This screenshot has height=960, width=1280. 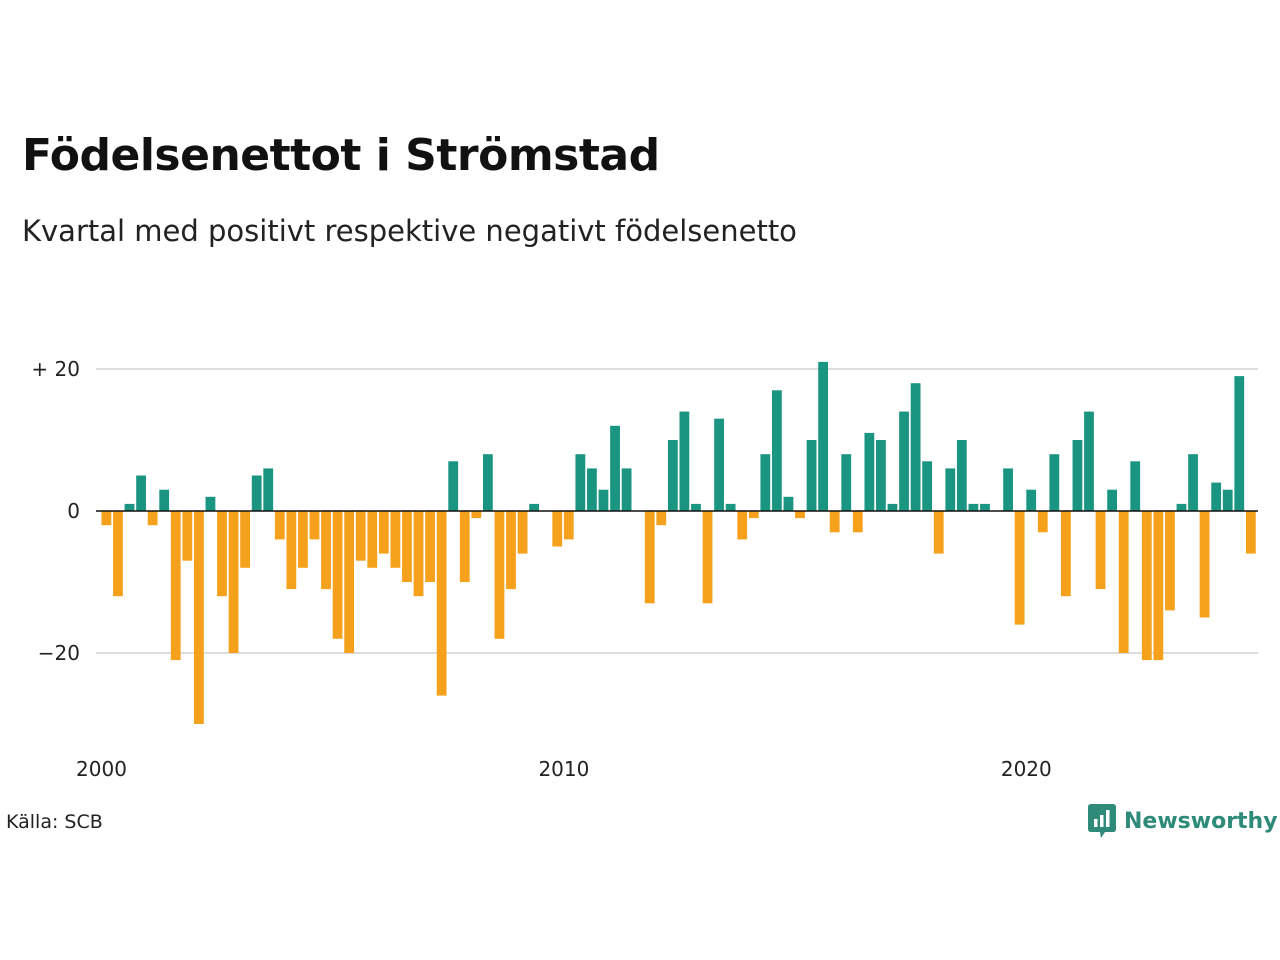 I want to click on x-tick-label: 2020, so click(x=1026, y=769).